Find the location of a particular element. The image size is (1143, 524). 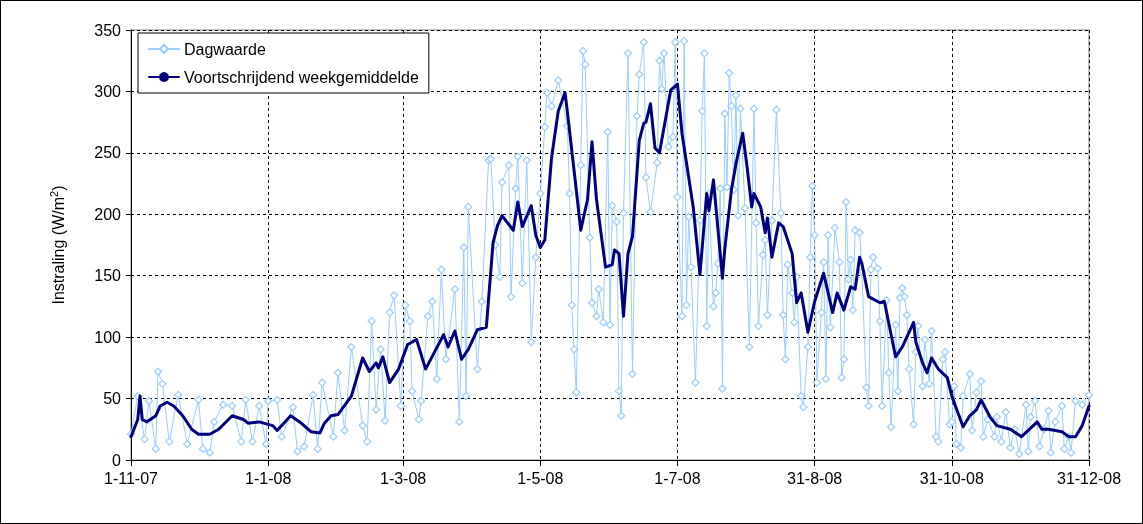

x-tick-label: 1-7-08 is located at coordinates (677, 478).